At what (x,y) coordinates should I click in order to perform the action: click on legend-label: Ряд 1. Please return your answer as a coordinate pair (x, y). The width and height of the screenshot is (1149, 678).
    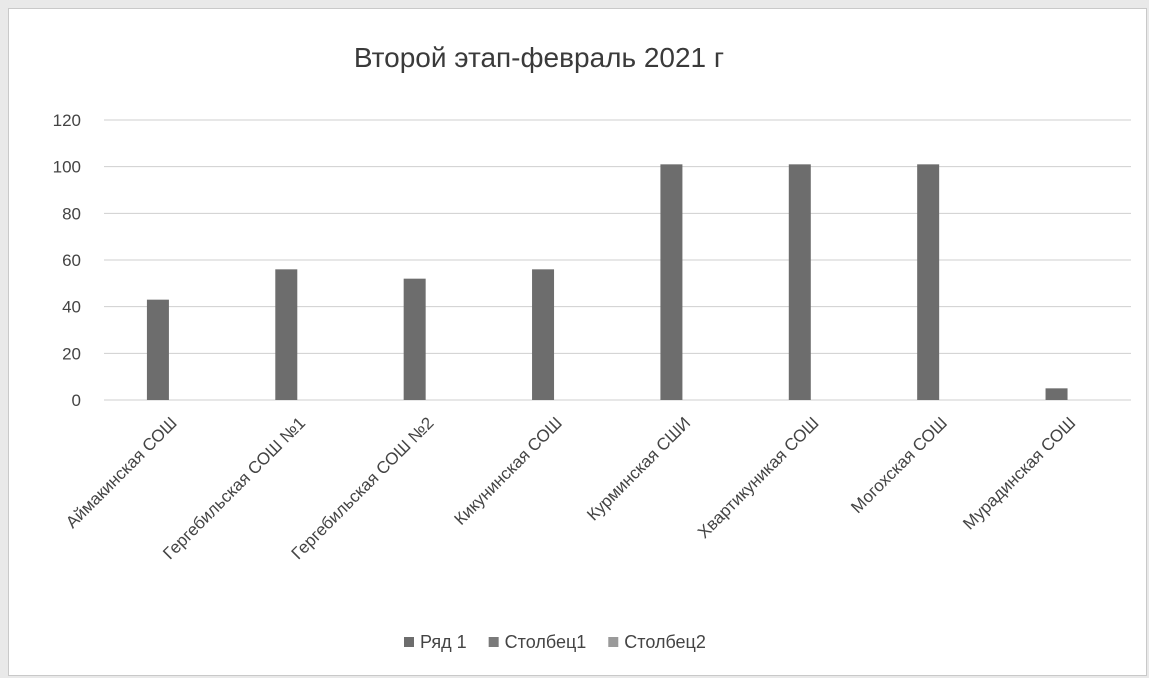
    Looking at the image, I should click on (443, 642).